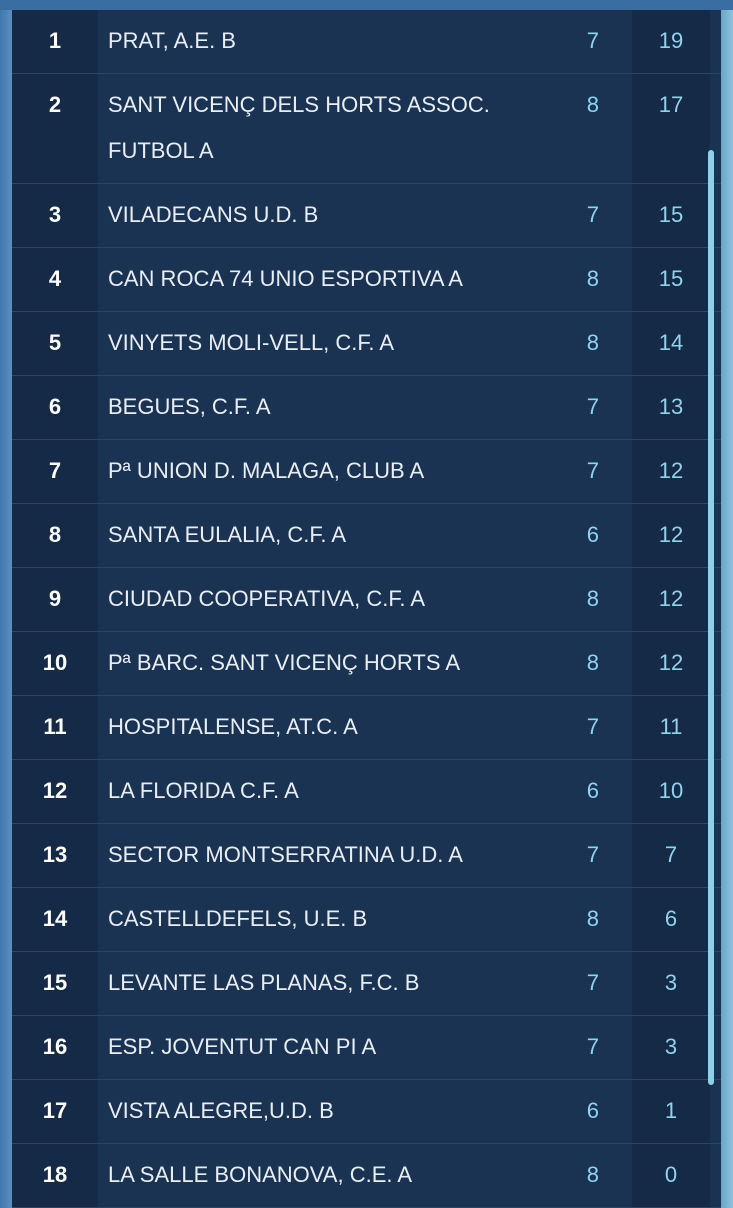  I want to click on rank-cell: 5, so click(55, 343).